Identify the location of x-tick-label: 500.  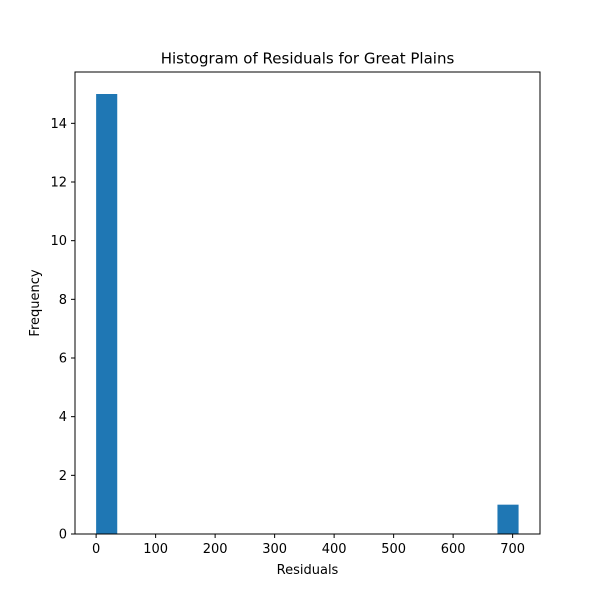
(393, 549).